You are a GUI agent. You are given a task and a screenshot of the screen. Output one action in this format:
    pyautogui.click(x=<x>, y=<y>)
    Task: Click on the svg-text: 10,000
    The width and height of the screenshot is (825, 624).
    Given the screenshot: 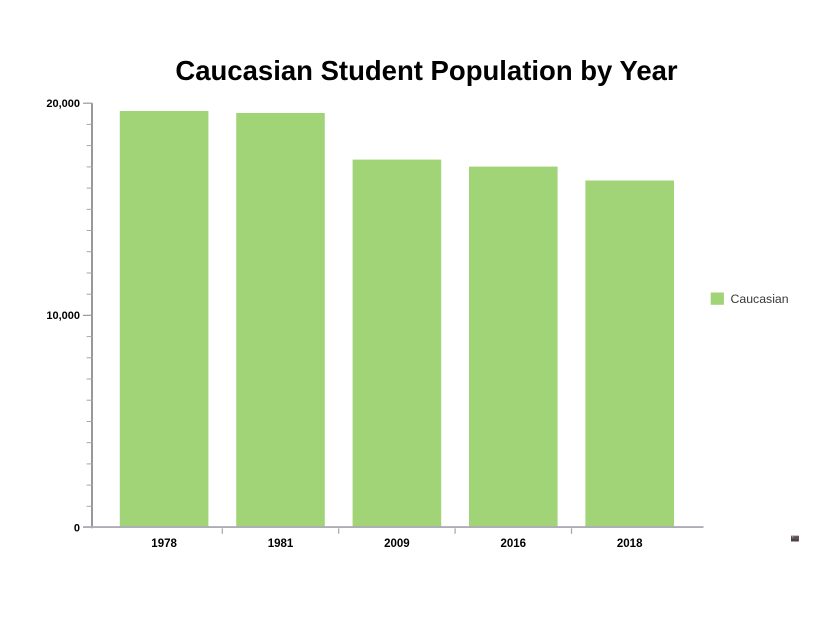 What is the action you would take?
    pyautogui.click(x=63, y=316)
    